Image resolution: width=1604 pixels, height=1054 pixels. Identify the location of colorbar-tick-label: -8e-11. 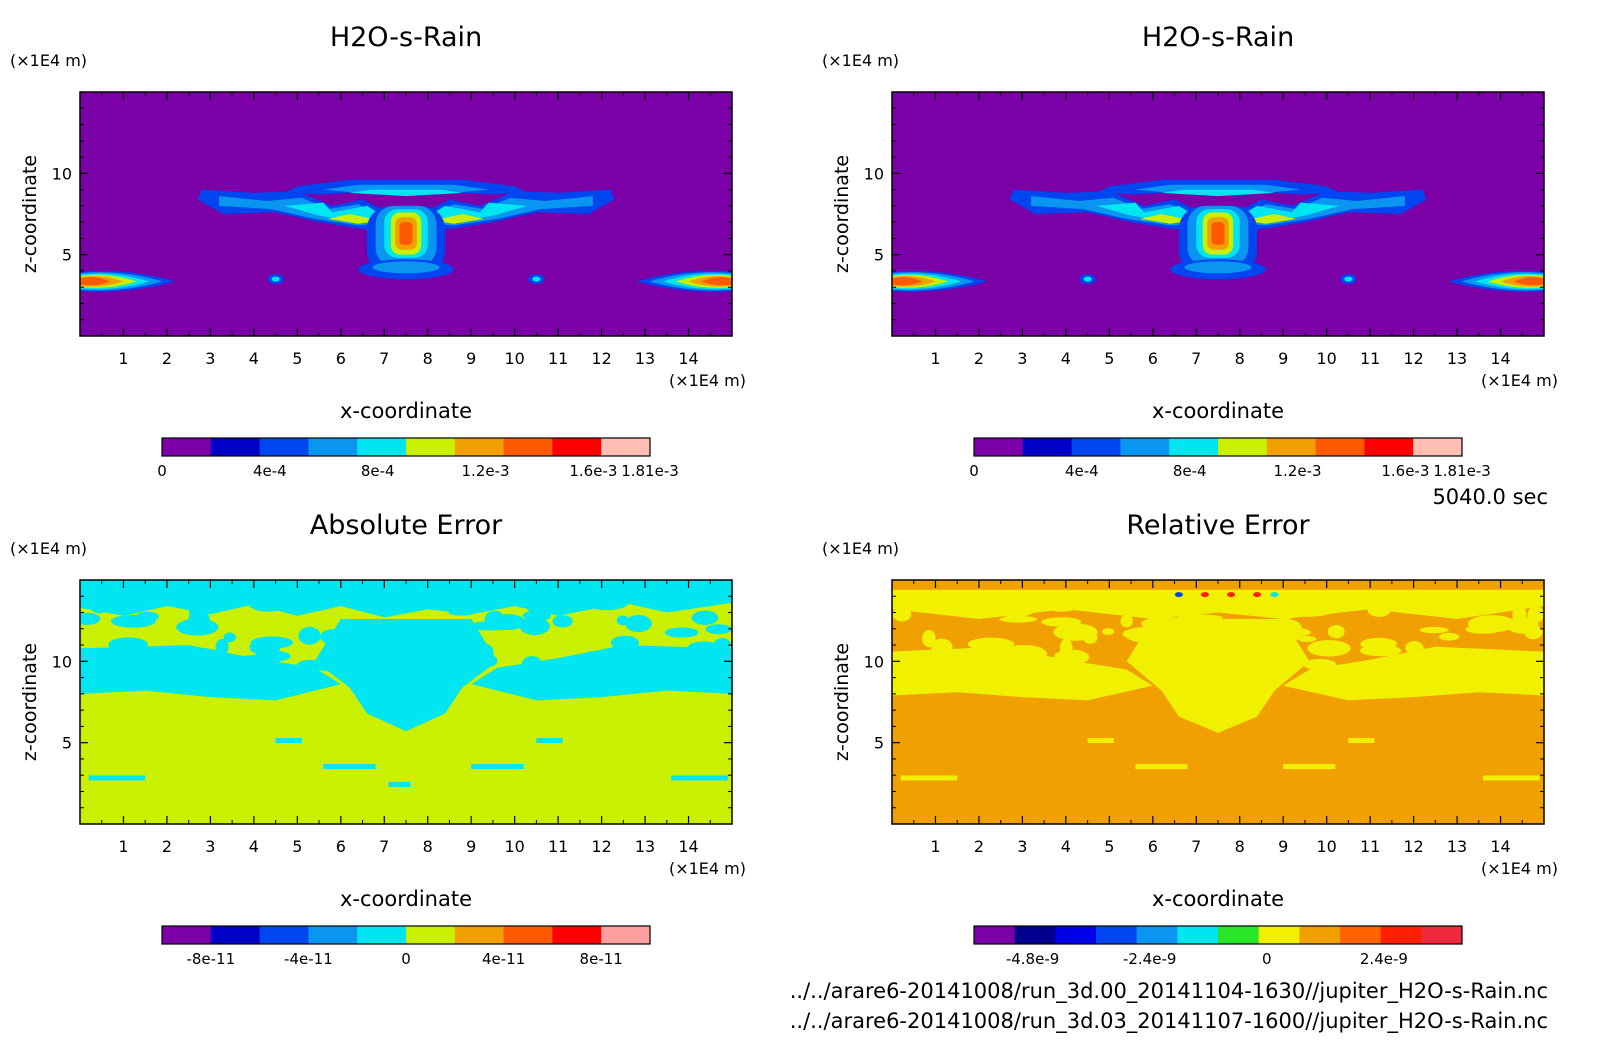
(210, 959).